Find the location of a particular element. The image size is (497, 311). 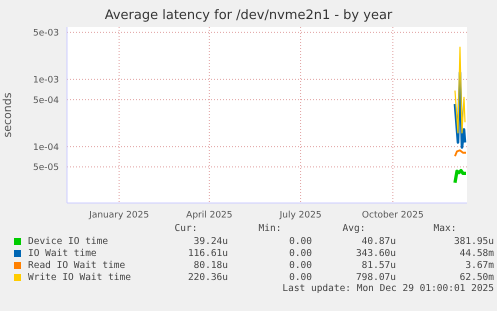

text: Last update: Mon Dec 29 01:00:01 2025 is located at coordinates (387, 289).